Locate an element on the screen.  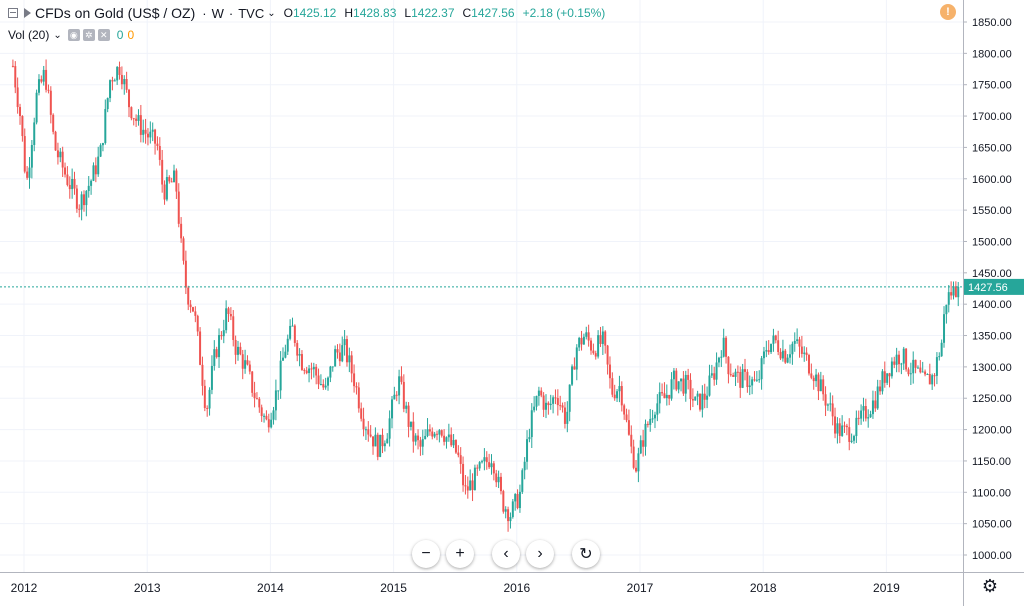
price-tick-label: 1650.00 is located at coordinates (992, 148).